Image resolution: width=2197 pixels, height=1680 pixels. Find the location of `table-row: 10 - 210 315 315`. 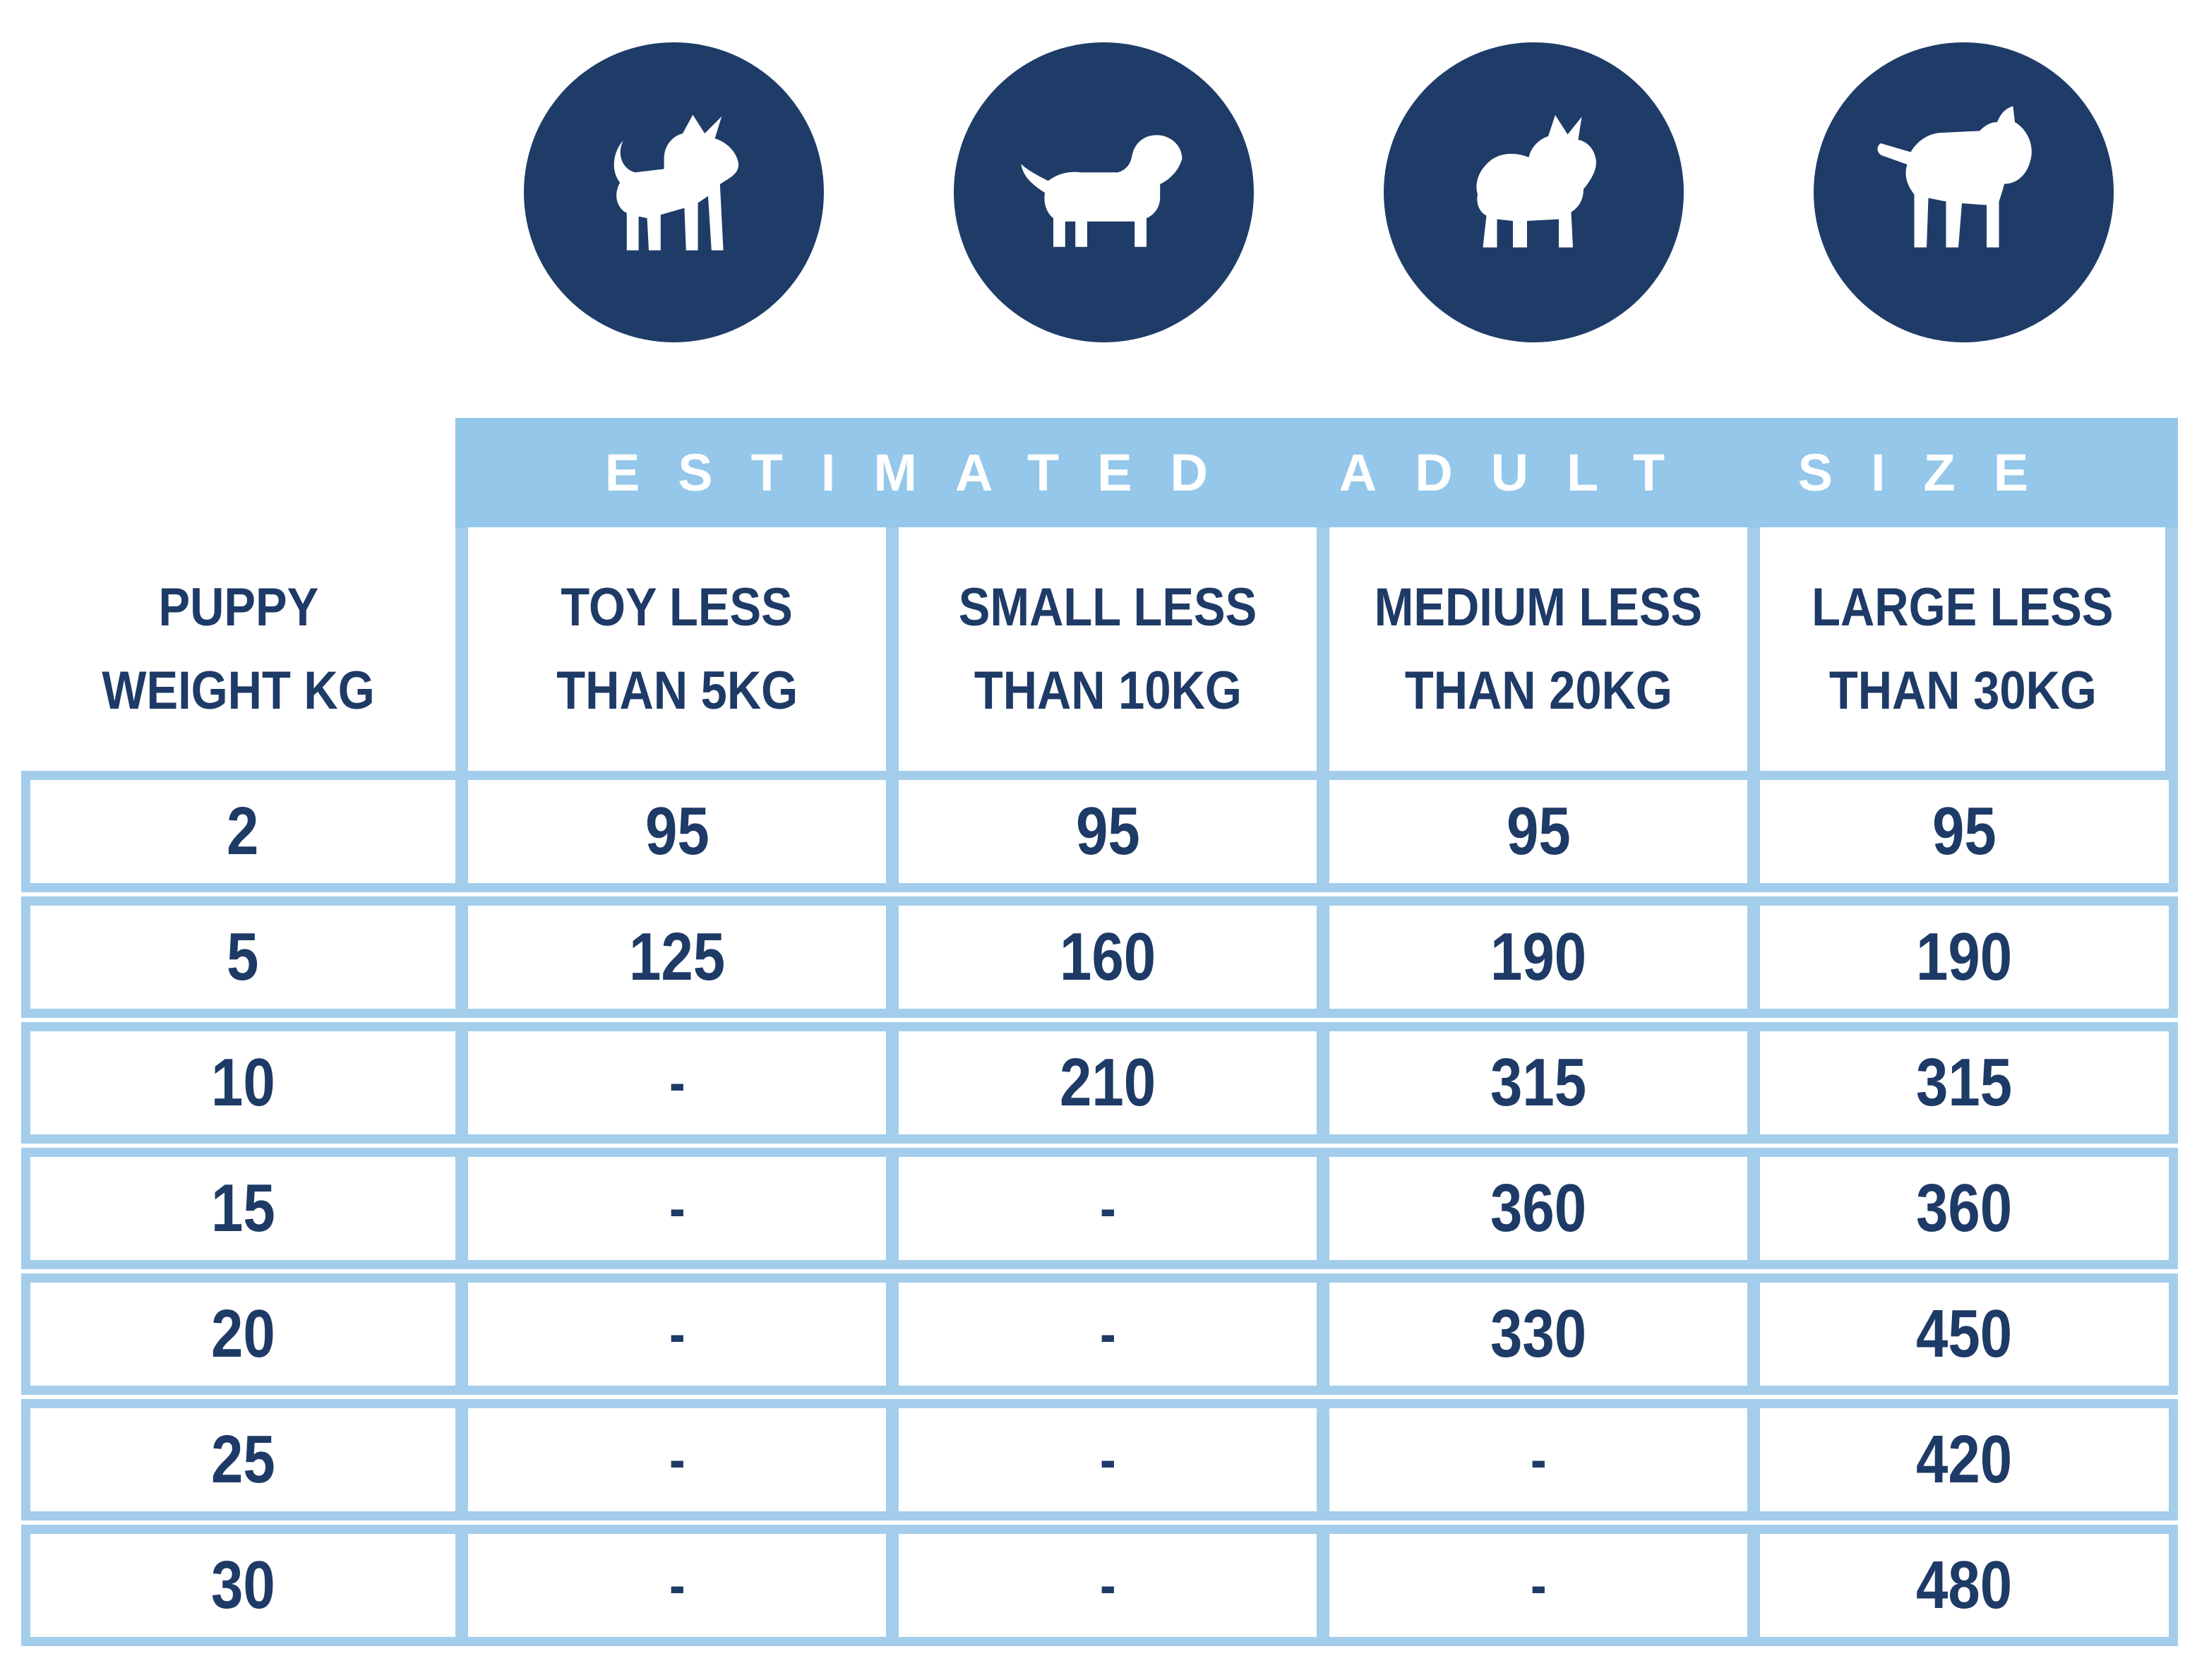

table-row: 10 - 210 315 315 is located at coordinates (1099, 1083).